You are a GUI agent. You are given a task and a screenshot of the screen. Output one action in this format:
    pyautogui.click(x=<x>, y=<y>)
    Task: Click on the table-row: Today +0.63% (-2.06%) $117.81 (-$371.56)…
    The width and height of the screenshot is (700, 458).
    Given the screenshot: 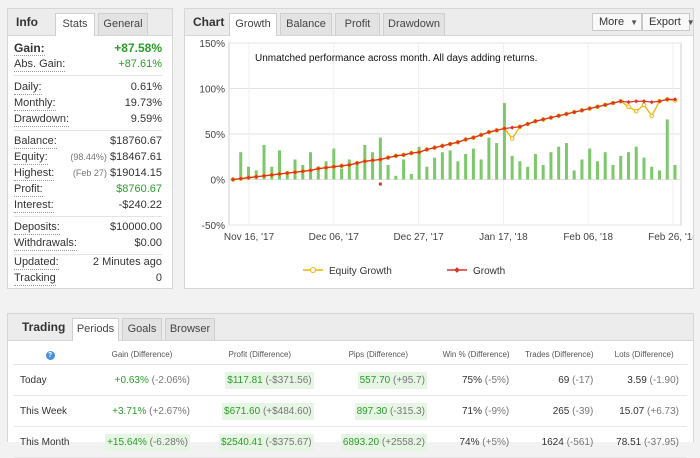 What is the action you would take?
    pyautogui.click(x=350, y=380)
    